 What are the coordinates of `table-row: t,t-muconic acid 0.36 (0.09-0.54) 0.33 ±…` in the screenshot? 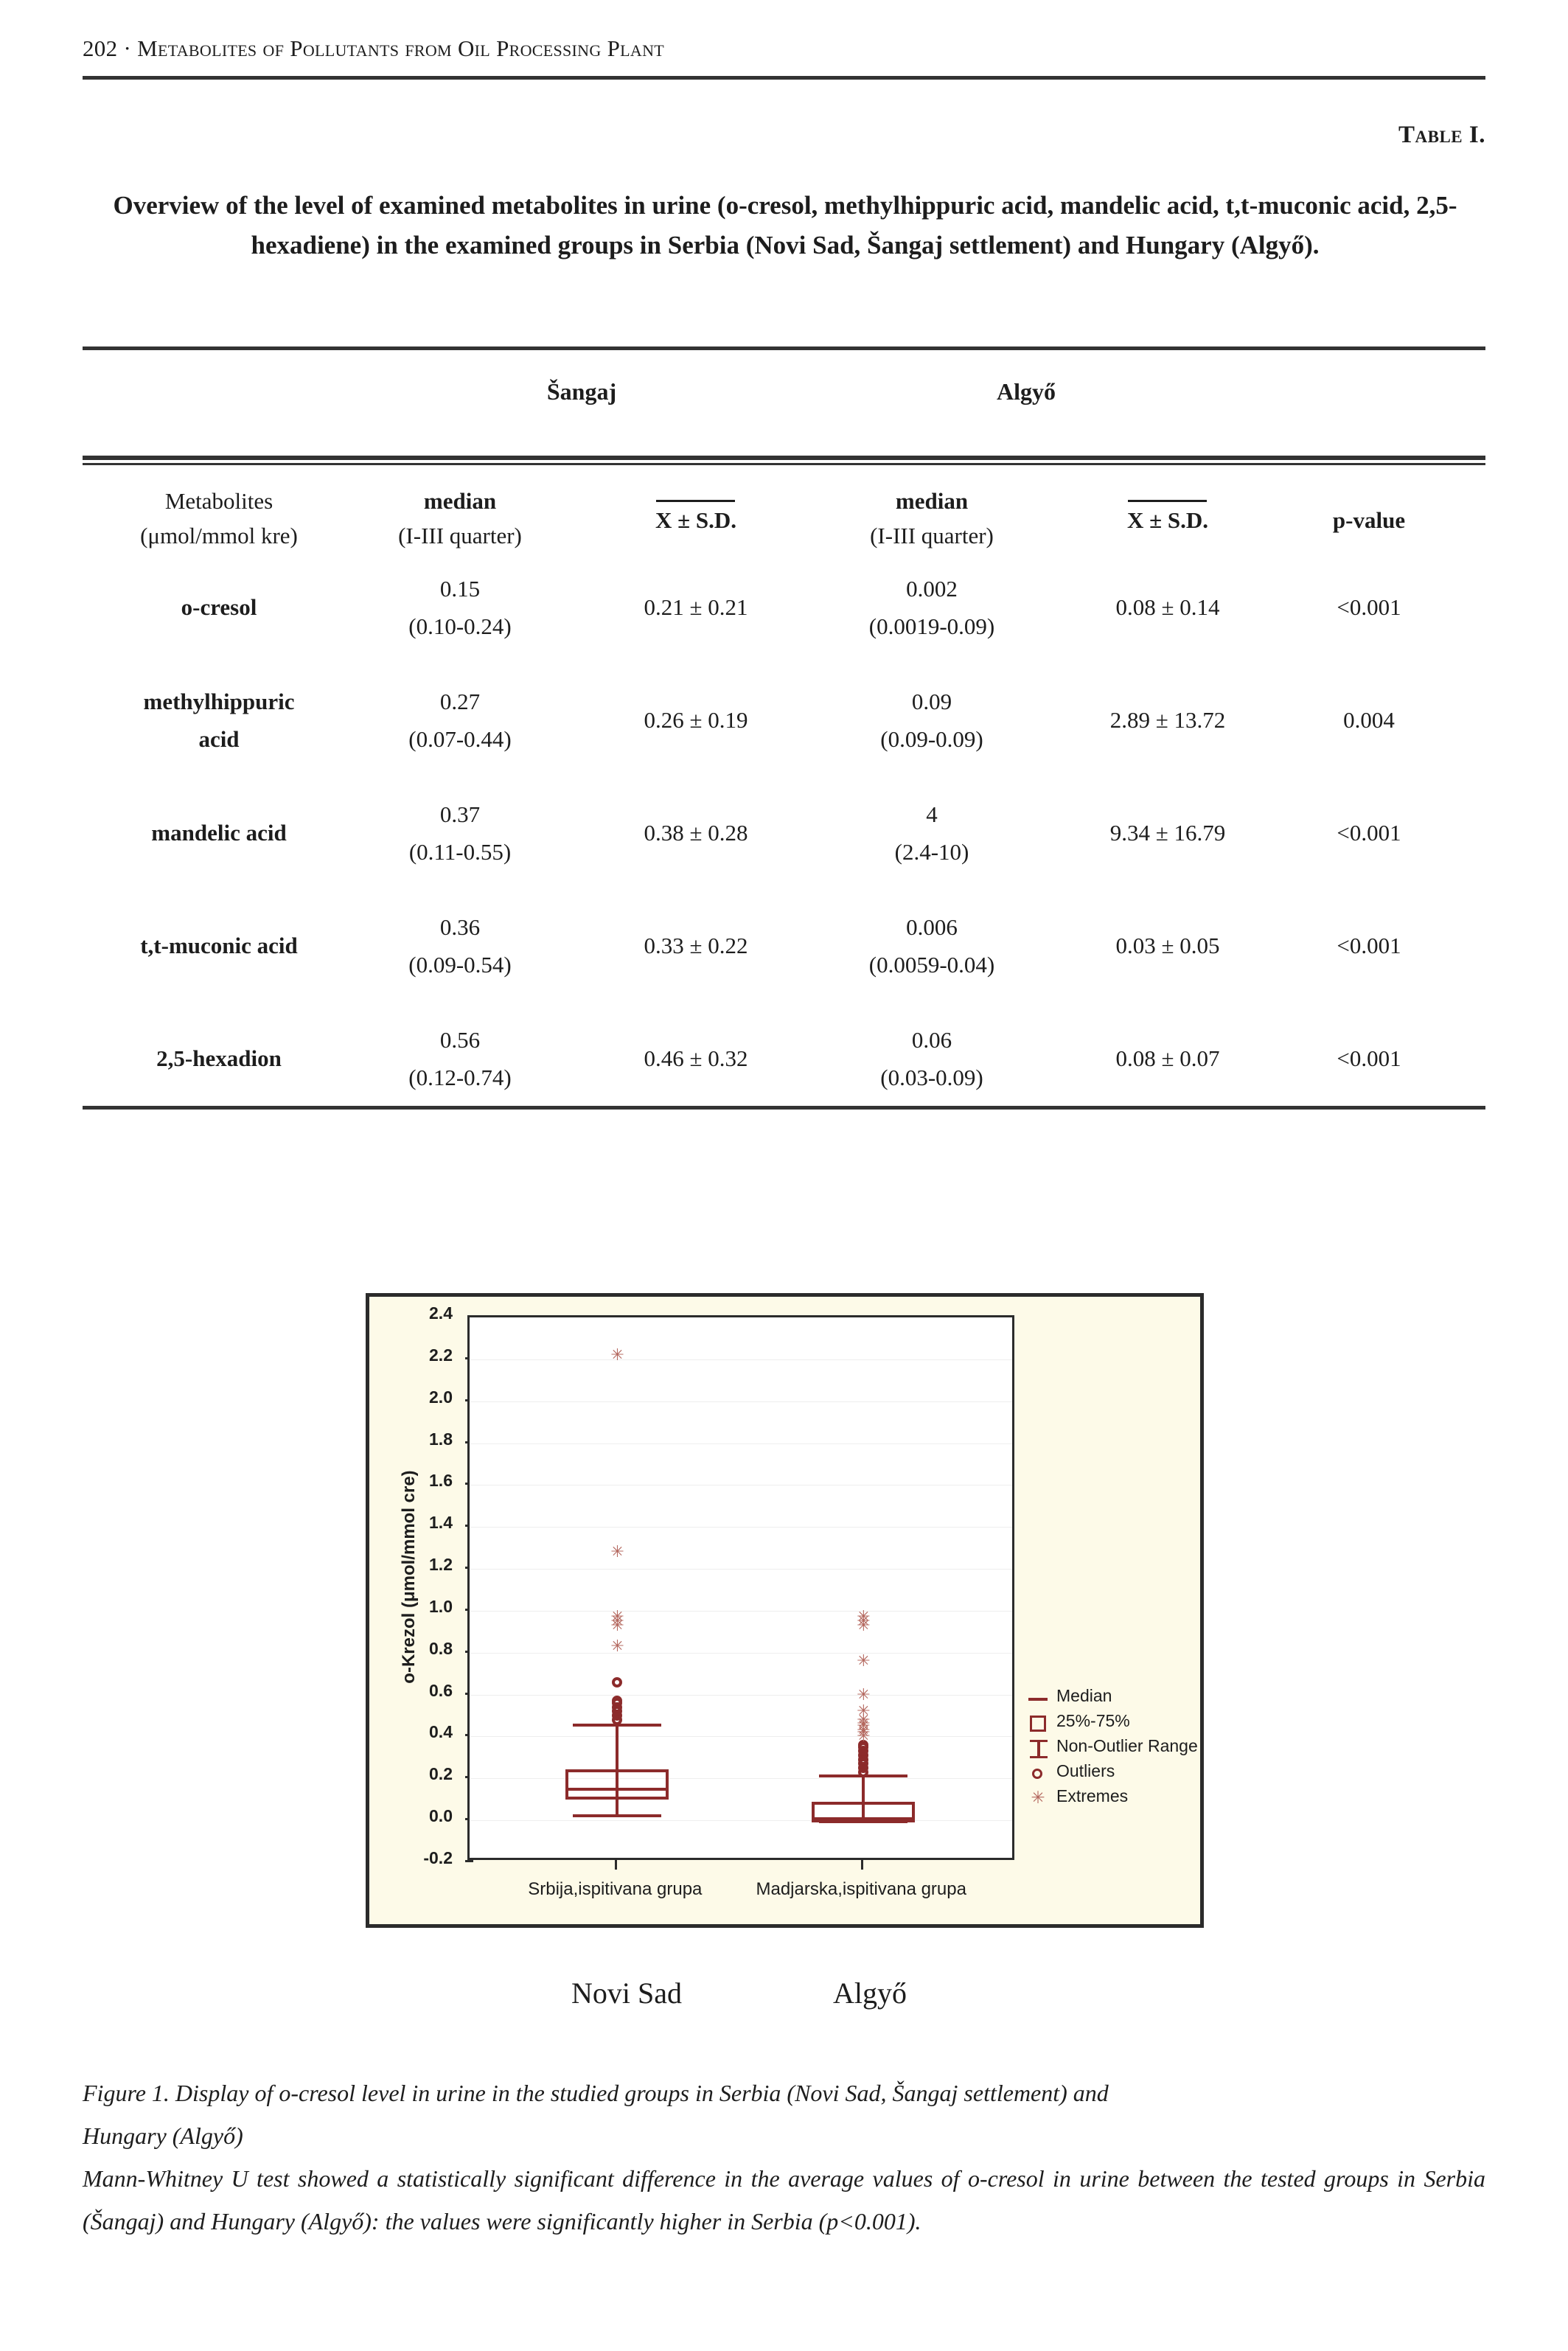 It's located at (784, 956).